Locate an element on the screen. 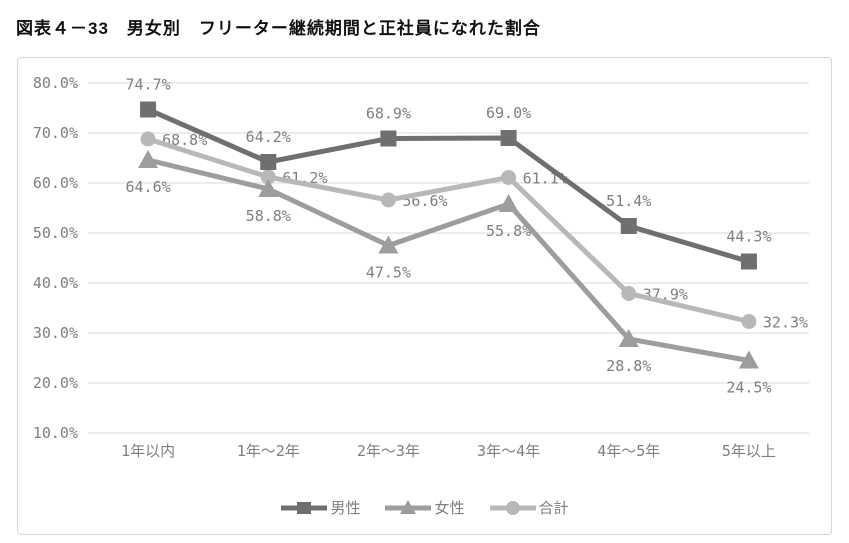 The image size is (849, 543). data-label-female: 58.8% is located at coordinates (268, 216).